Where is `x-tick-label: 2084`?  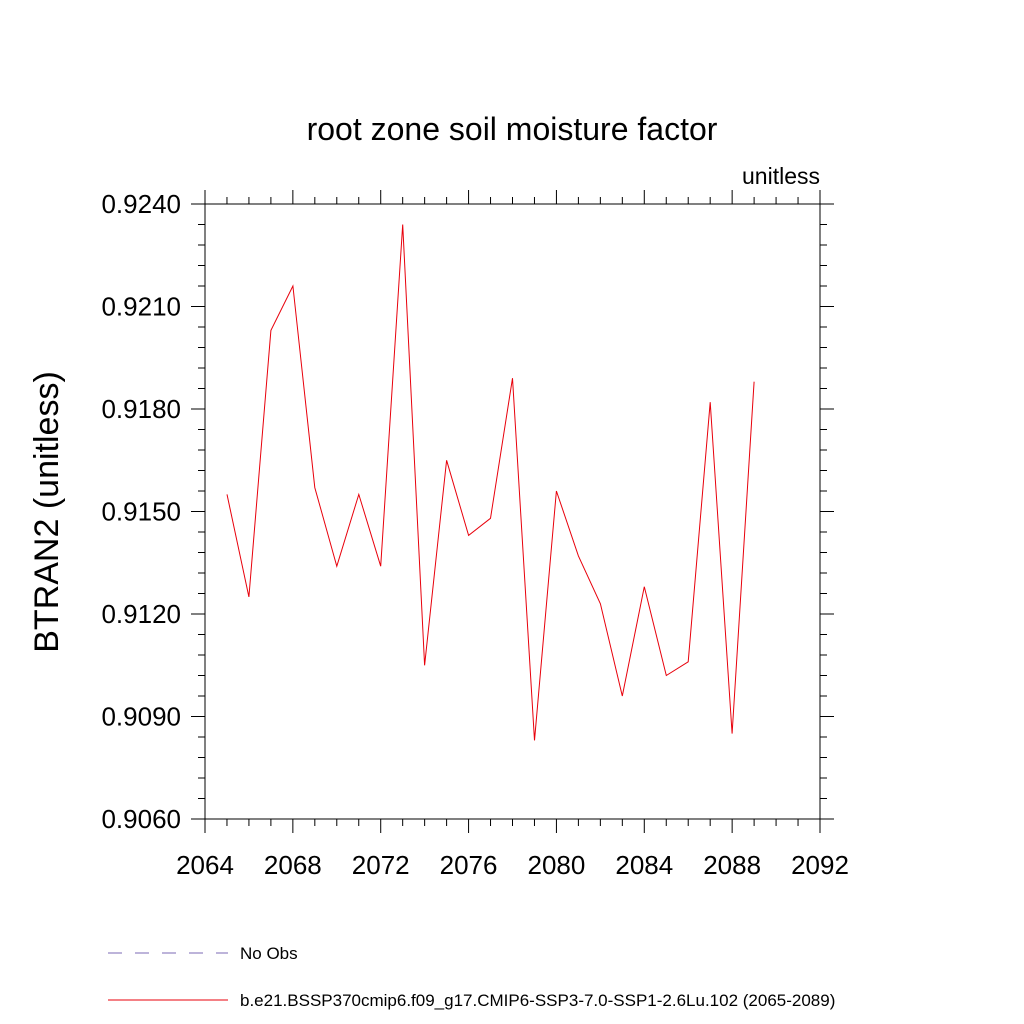
x-tick-label: 2084 is located at coordinates (644, 865).